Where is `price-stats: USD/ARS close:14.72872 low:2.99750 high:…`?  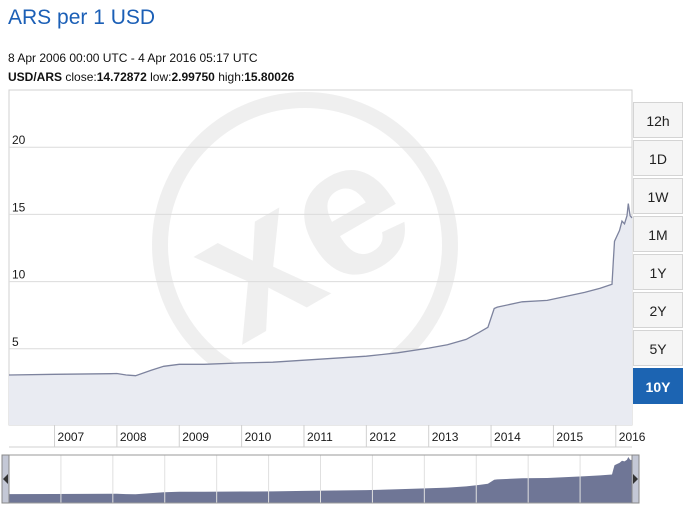 price-stats: USD/ARS close:14.72872 low:2.99750 high:… is located at coordinates (151, 77).